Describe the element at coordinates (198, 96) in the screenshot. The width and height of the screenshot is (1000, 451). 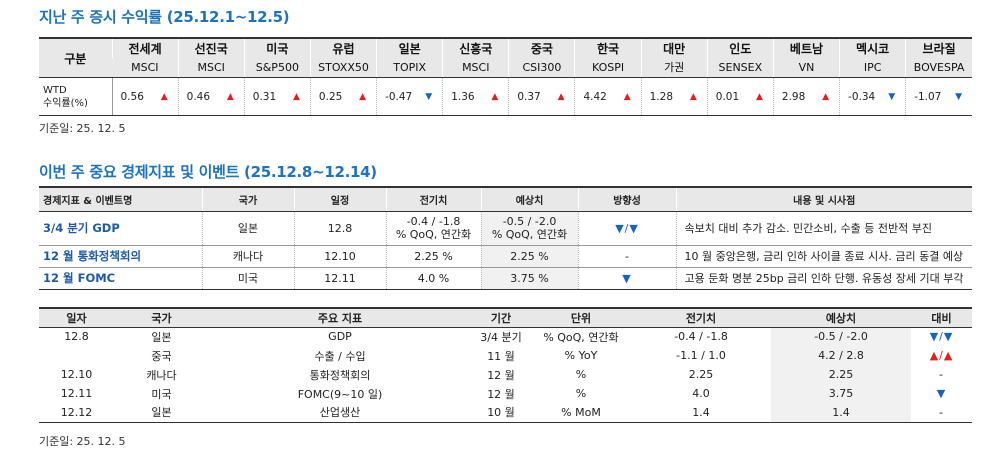
I see `market-return-value: 0.46` at that location.